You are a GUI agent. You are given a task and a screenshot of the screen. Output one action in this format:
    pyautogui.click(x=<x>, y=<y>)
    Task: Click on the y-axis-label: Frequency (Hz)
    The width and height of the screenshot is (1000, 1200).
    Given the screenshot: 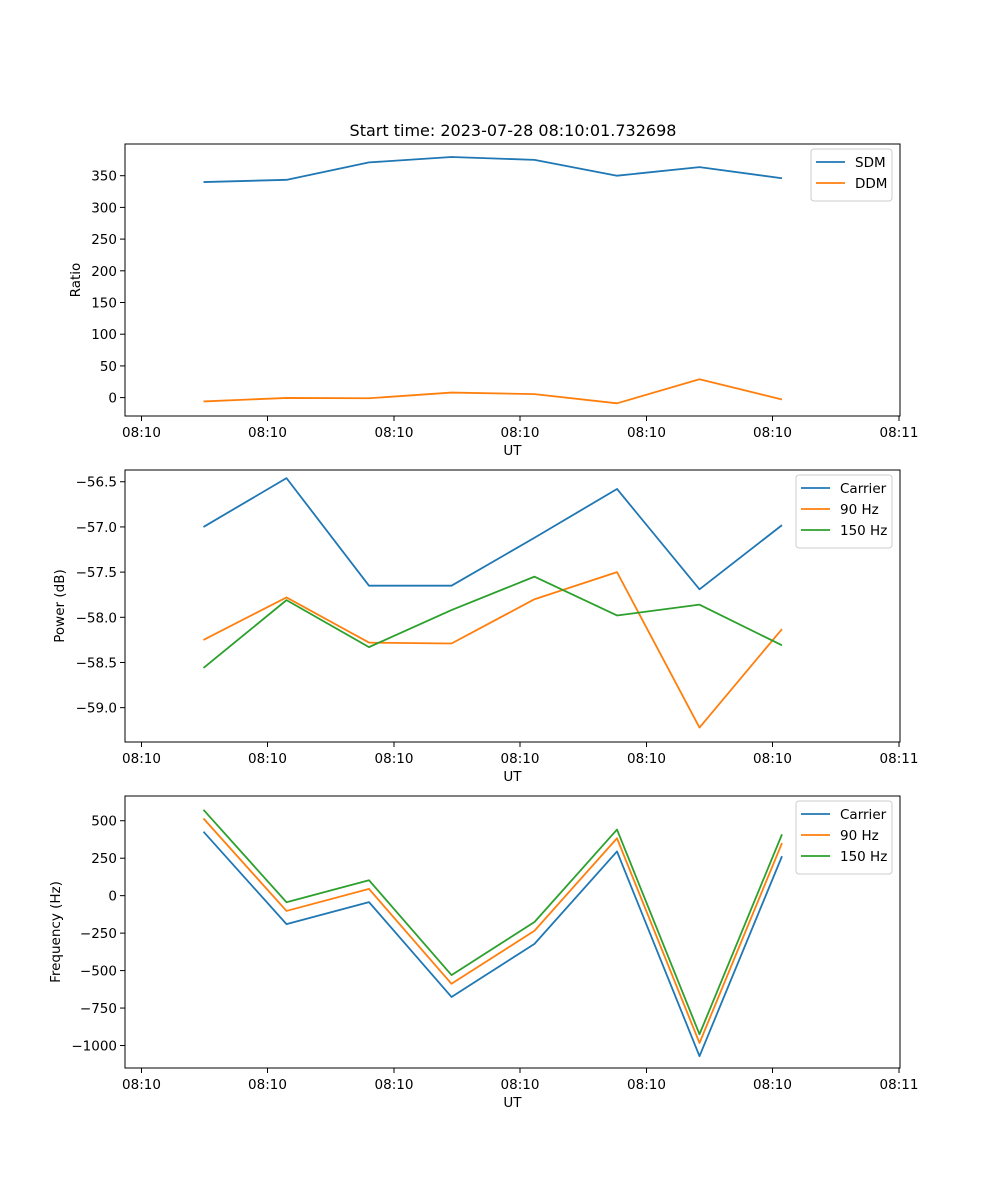 What is the action you would take?
    pyautogui.click(x=56, y=932)
    